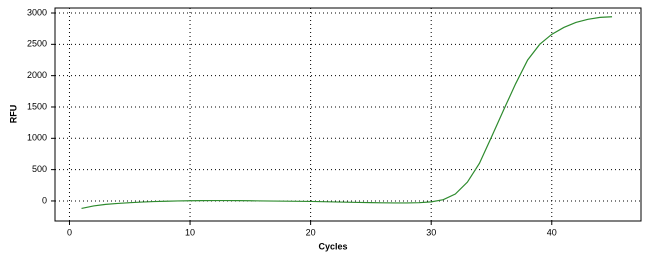 Image resolution: width=653 pixels, height=260 pixels. Describe the element at coordinates (37, 44) in the screenshot. I see `y-tick-label: 2500` at that location.